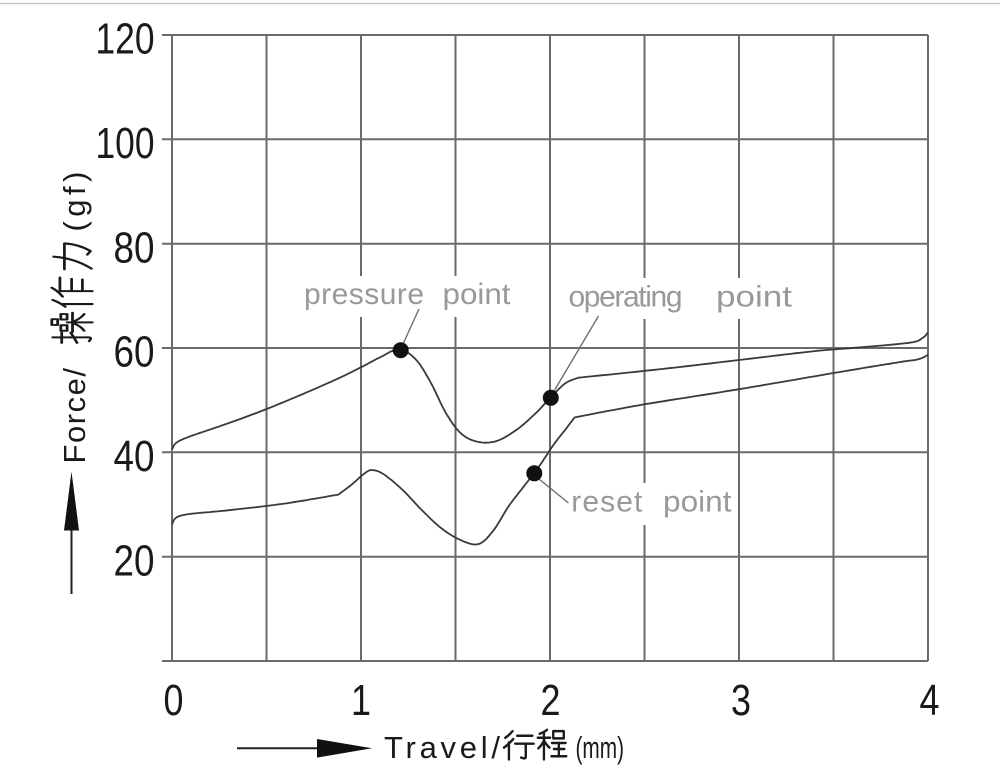  What do you see at coordinates (551, 700) in the screenshot?
I see `svg-text: 2` at bounding box center [551, 700].